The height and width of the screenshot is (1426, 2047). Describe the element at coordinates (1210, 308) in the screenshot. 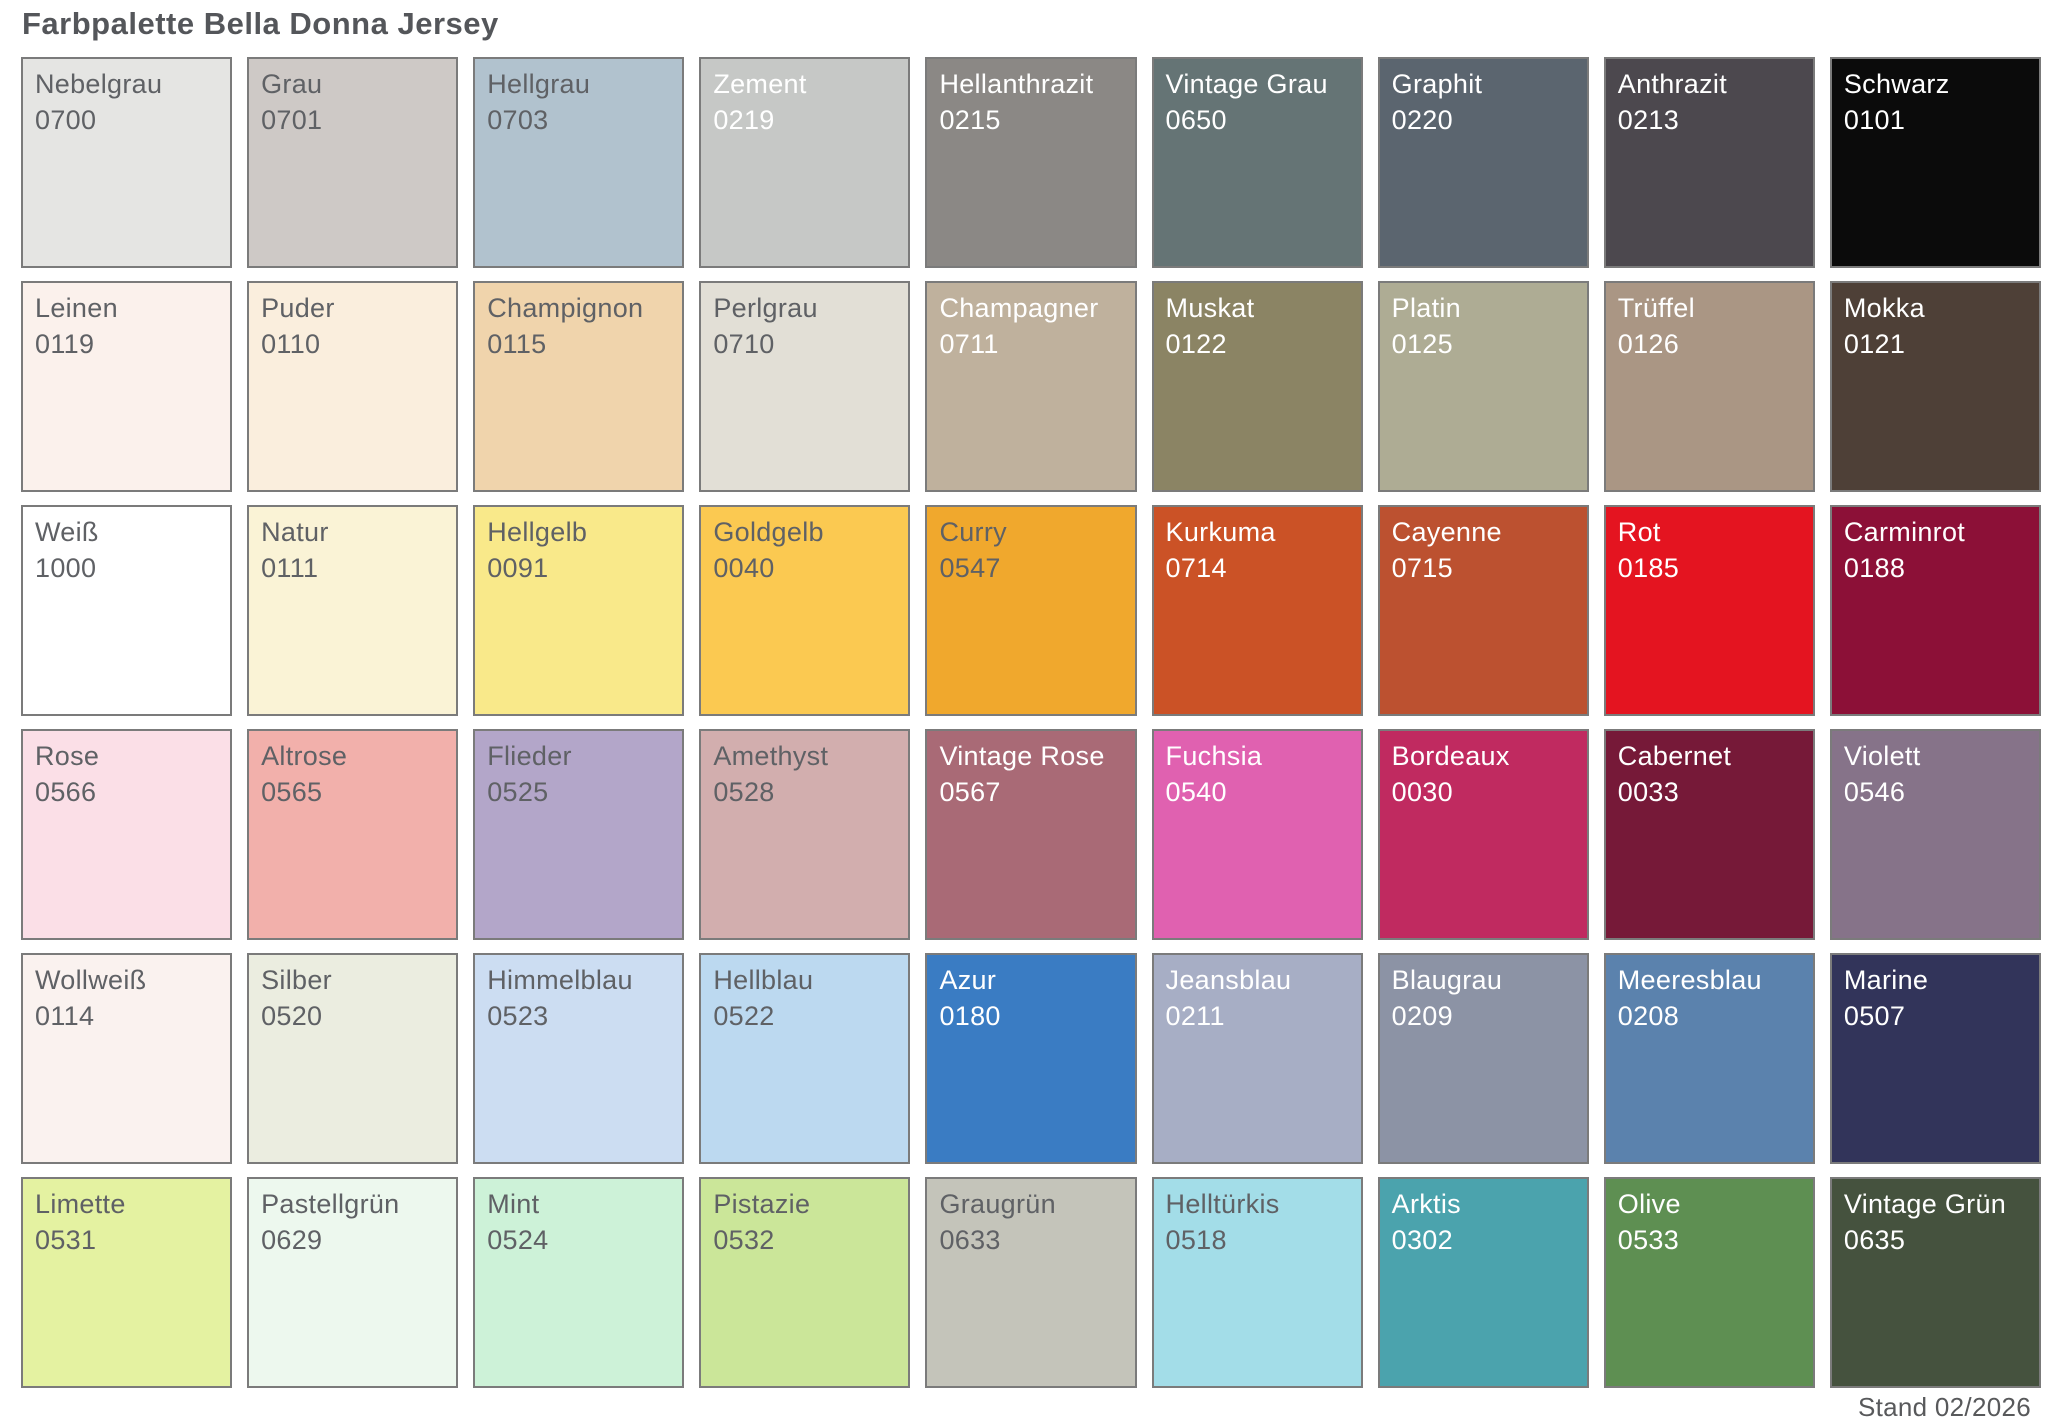

I see `swatch-name: Muskat` at that location.